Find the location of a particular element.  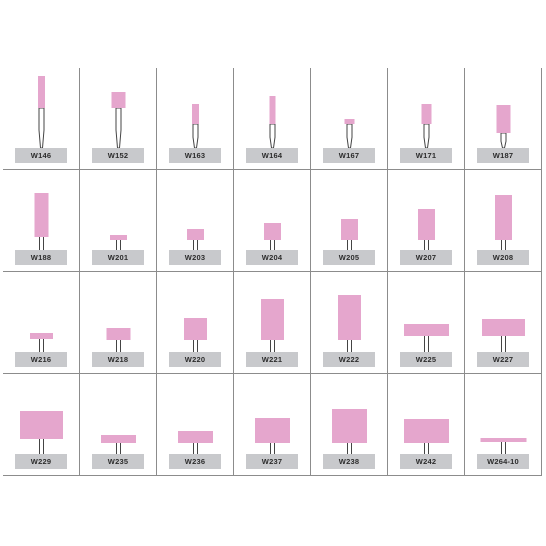

product-code-label: W164 is located at coordinates (272, 155).